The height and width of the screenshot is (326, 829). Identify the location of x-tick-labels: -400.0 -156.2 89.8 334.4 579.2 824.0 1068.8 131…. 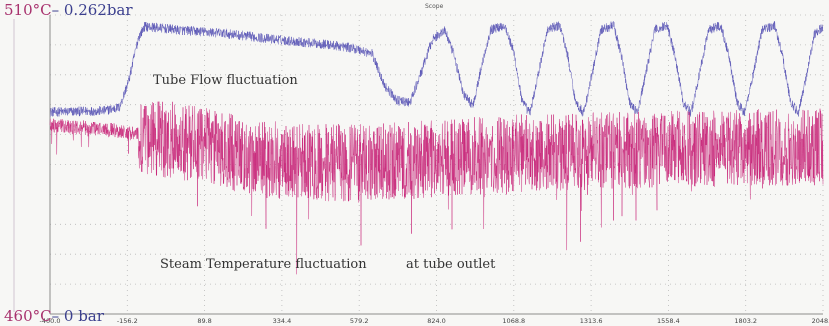
(434, 321).